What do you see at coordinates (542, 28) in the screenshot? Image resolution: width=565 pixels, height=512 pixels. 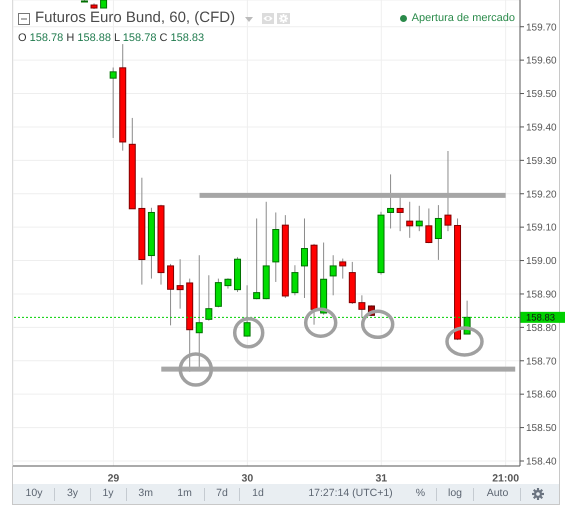 I see `y-tick-label: 159.70` at bounding box center [542, 28].